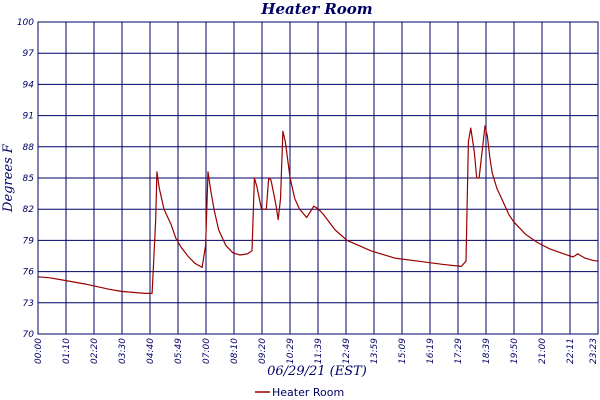 The image size is (600, 400). What do you see at coordinates (29, 54) in the screenshot?
I see `y-tick-label: 97` at bounding box center [29, 54].